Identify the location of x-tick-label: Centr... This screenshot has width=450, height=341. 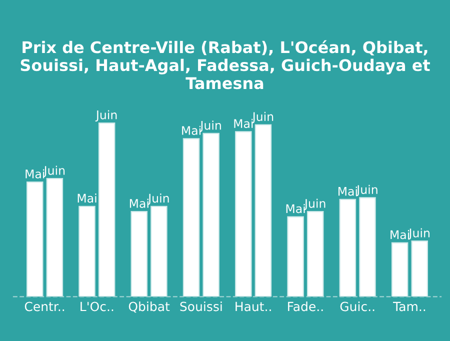
(44, 307).